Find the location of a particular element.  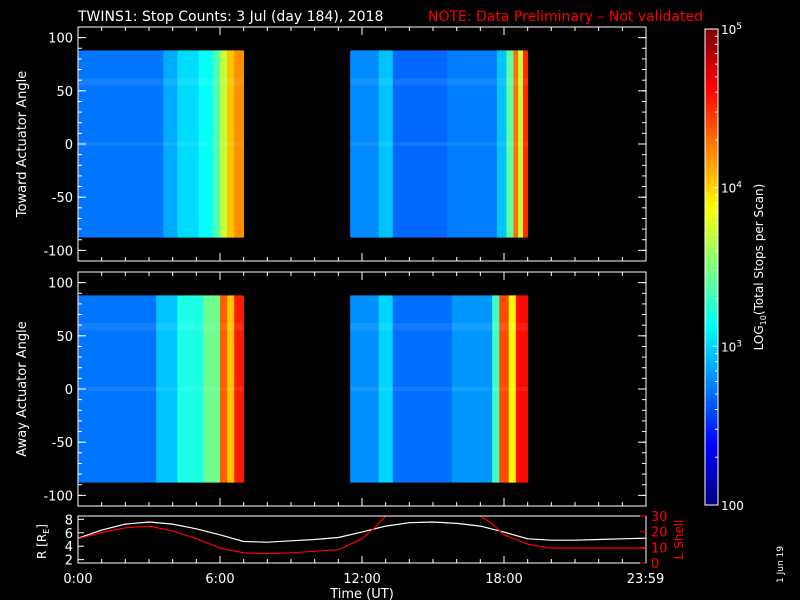

x-tick-label: 12:00 is located at coordinates (361, 579).